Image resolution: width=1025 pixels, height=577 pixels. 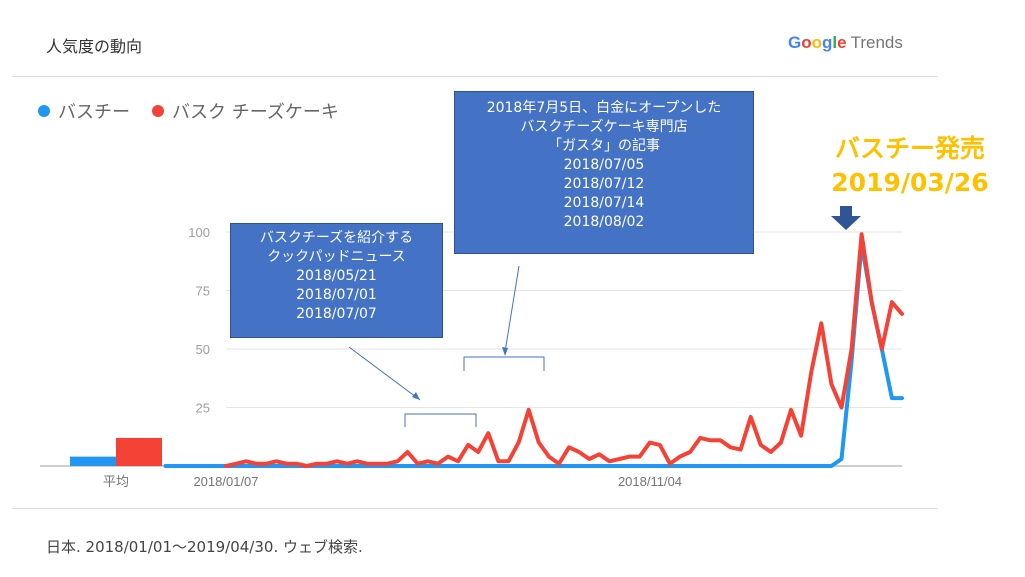 I want to click on y-tick-label: 50, so click(x=203, y=349).